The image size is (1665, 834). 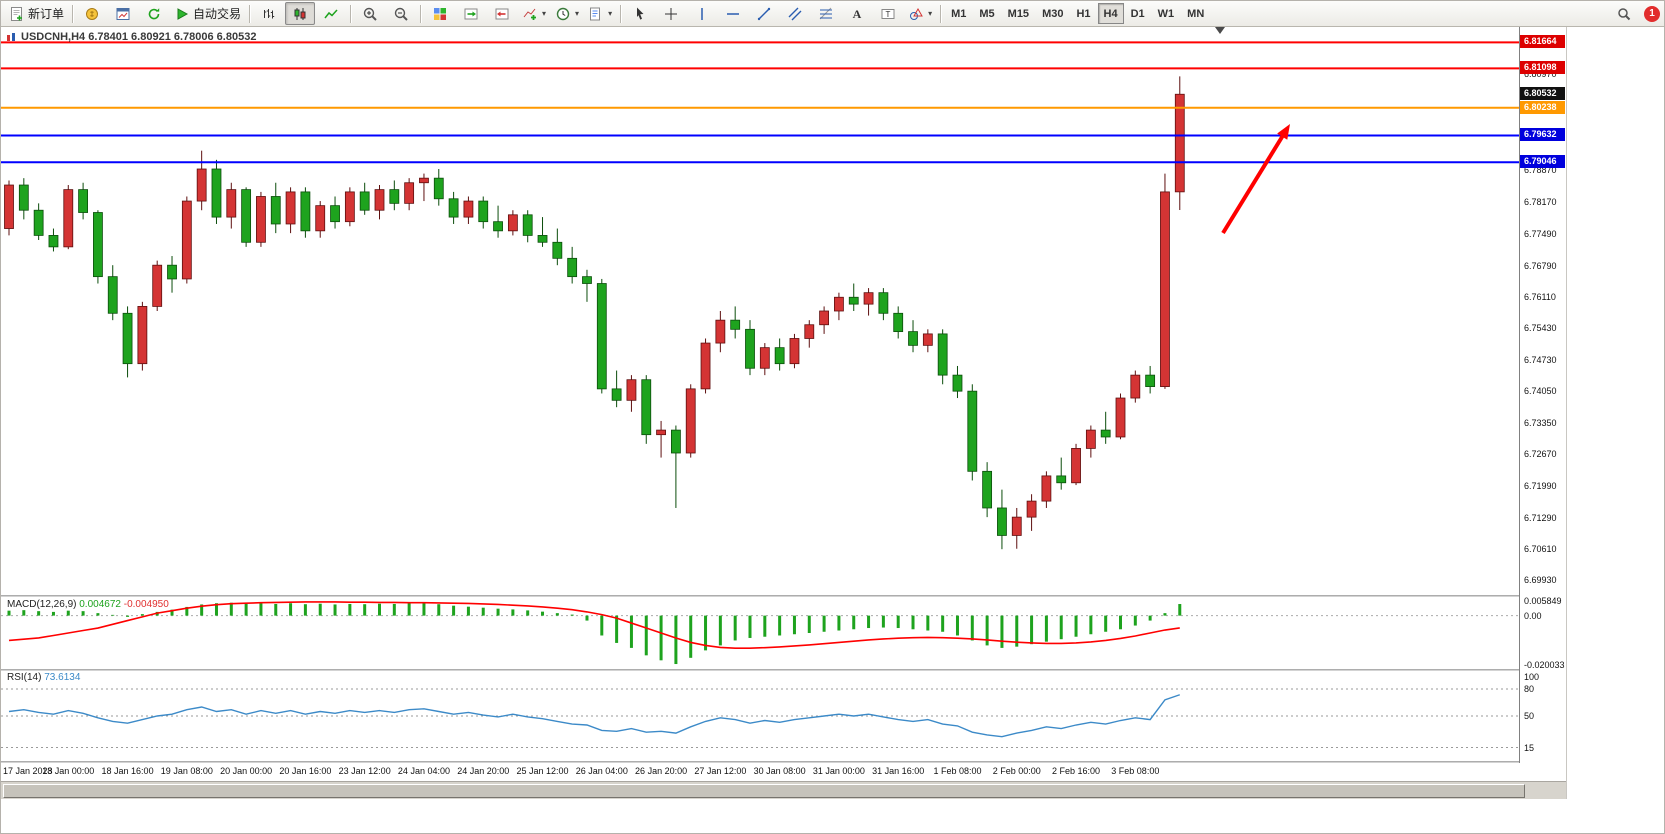 I want to click on rsi-axis-label: 100, so click(x=1532, y=677).